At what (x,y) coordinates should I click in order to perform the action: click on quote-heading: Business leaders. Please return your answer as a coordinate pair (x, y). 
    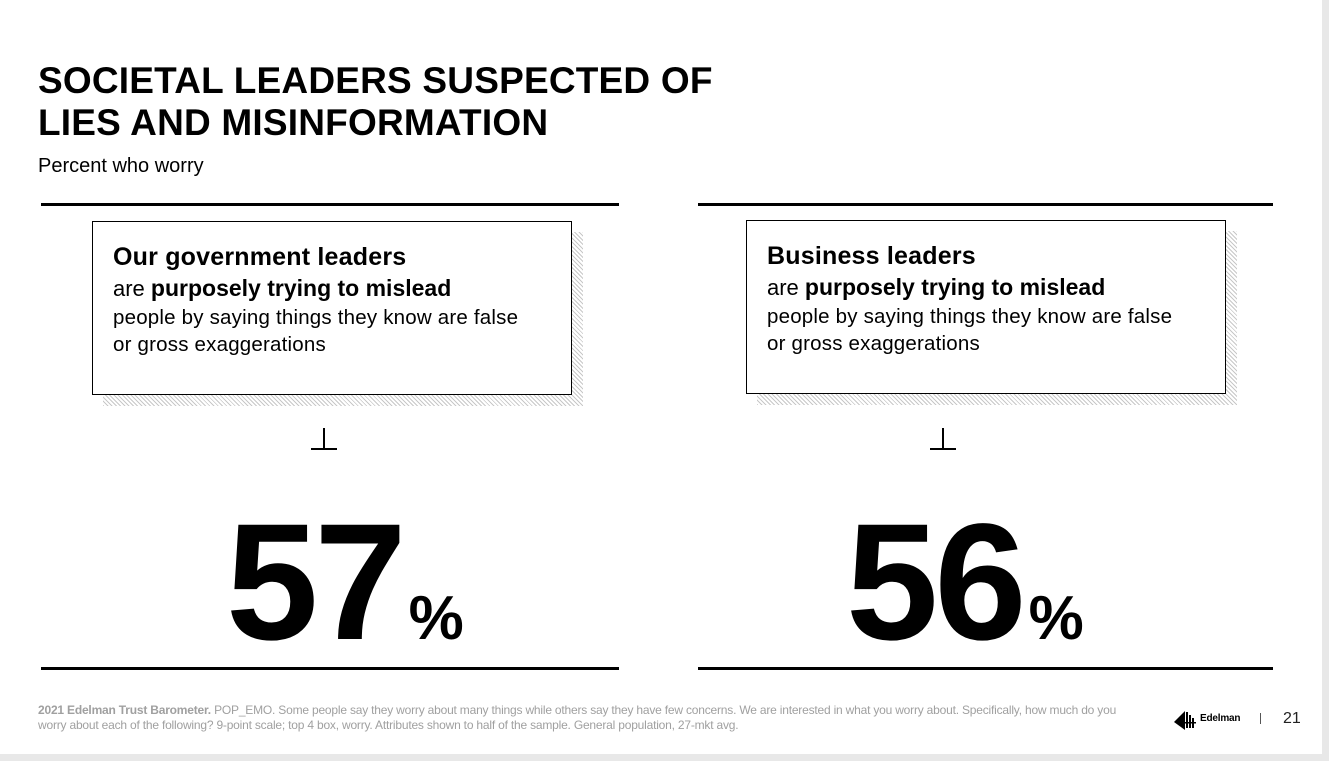
    Looking at the image, I should click on (871, 256).